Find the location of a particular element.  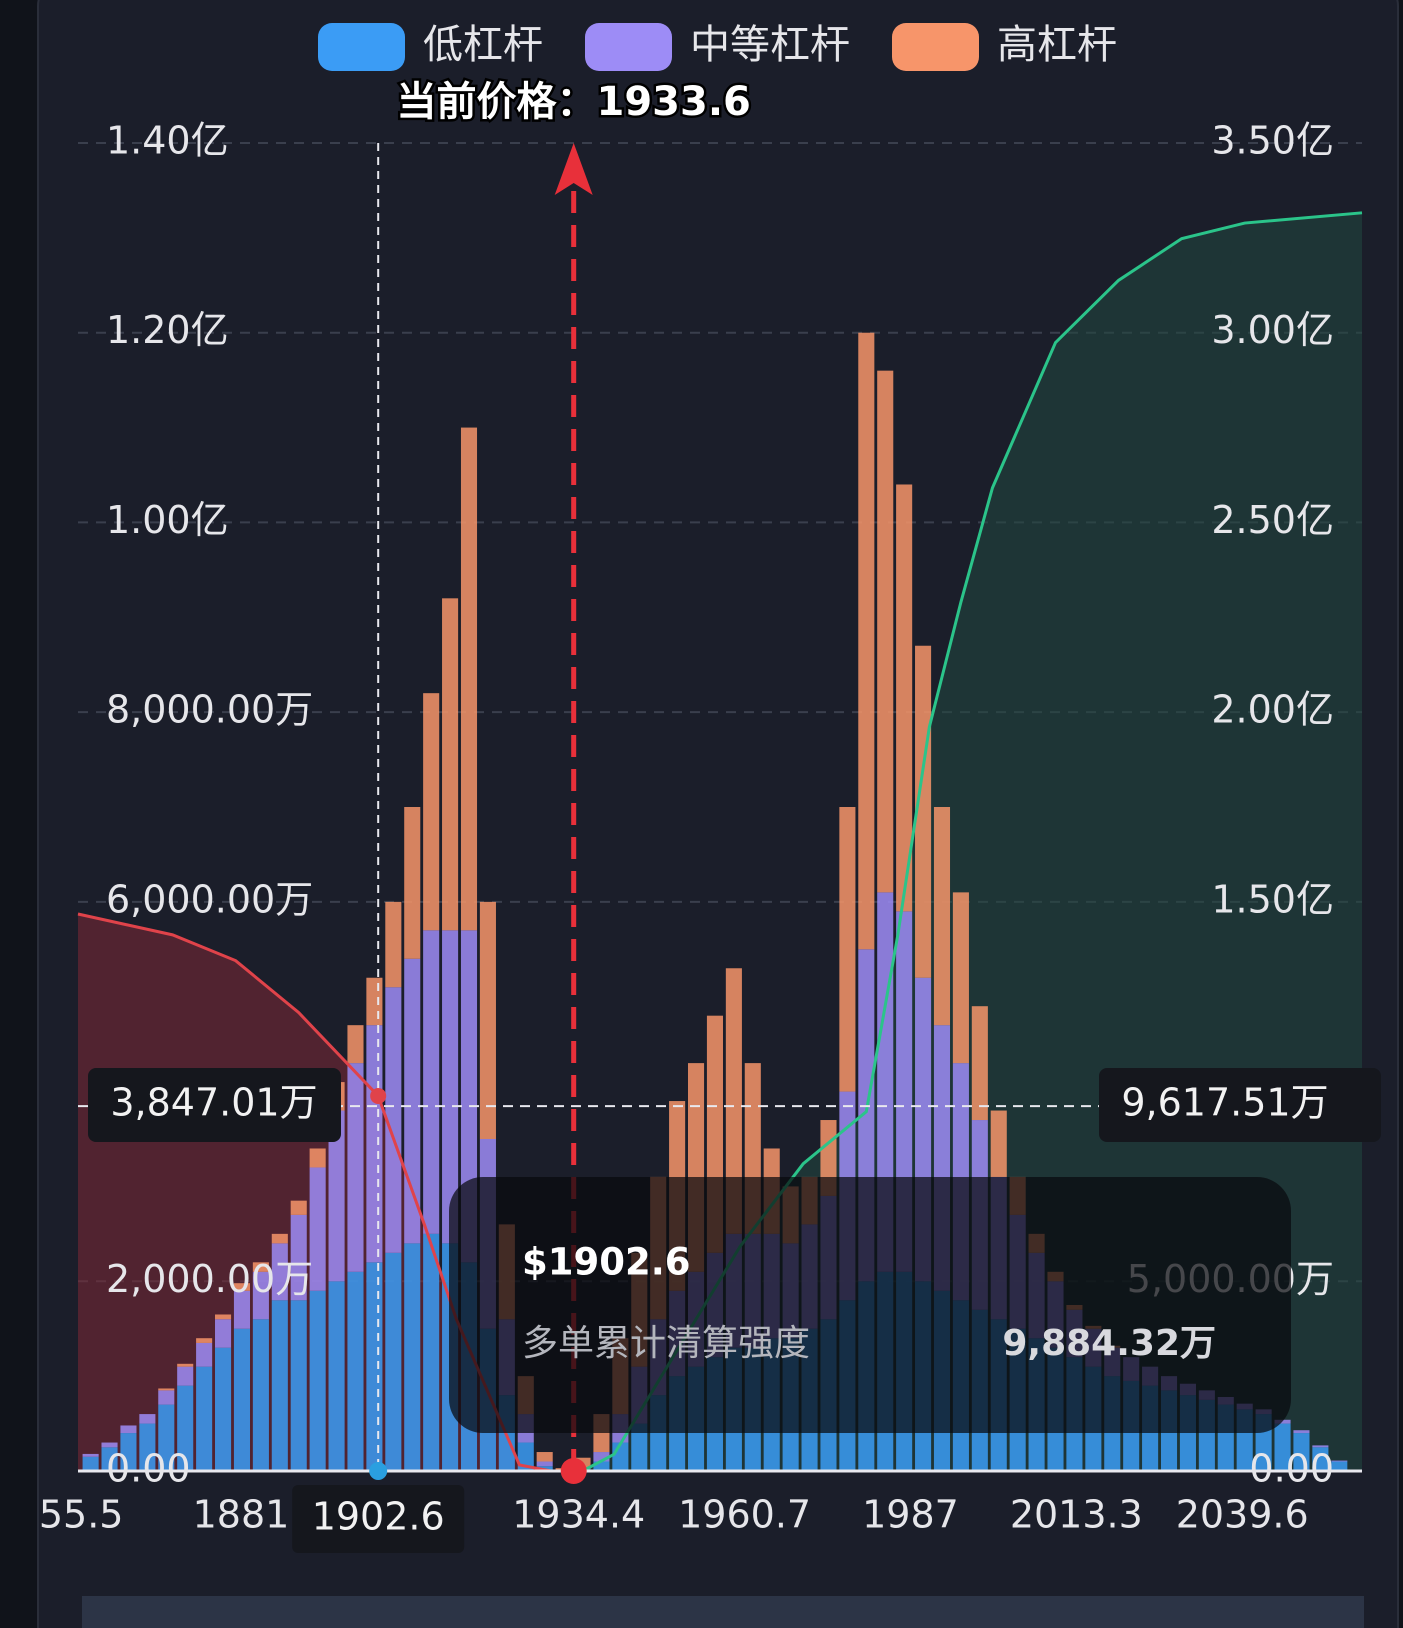

crosshair-y2-box is located at coordinates (1240, 1105).